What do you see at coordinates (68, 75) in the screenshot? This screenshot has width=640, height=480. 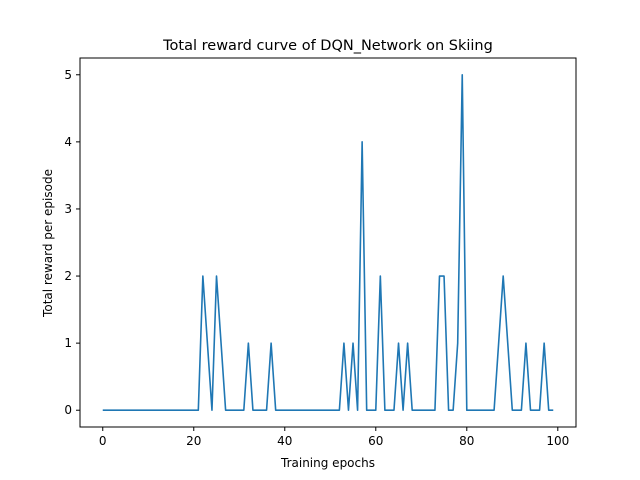 I see `y-tick-label: 5` at bounding box center [68, 75].